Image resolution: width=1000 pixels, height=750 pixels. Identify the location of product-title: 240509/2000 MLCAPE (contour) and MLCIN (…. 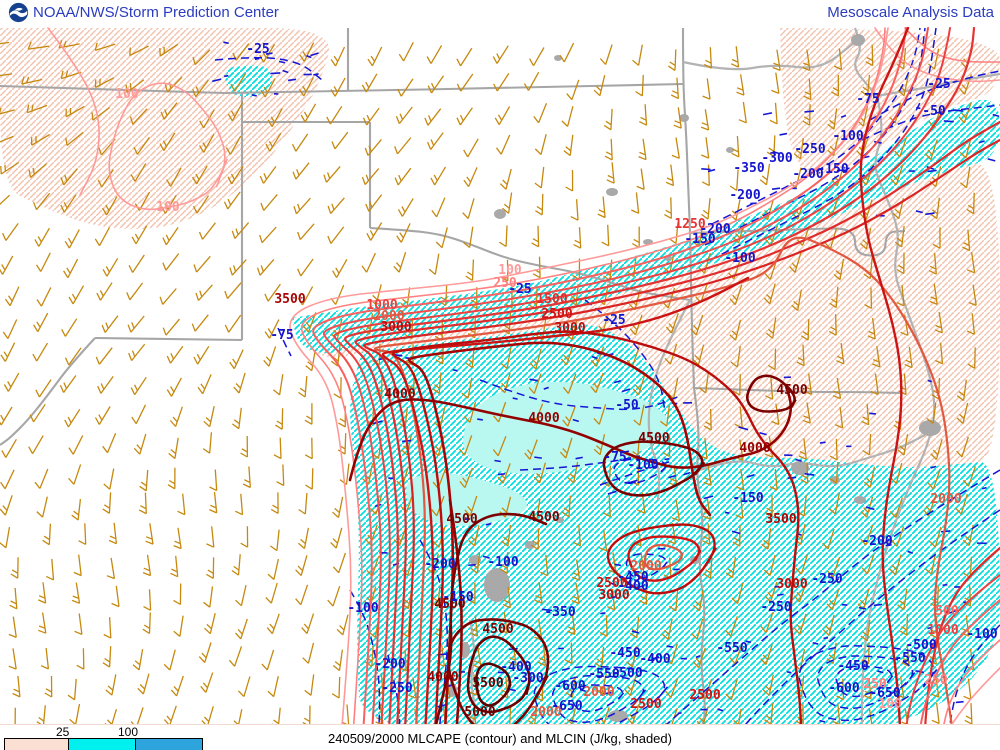
(500, 738).